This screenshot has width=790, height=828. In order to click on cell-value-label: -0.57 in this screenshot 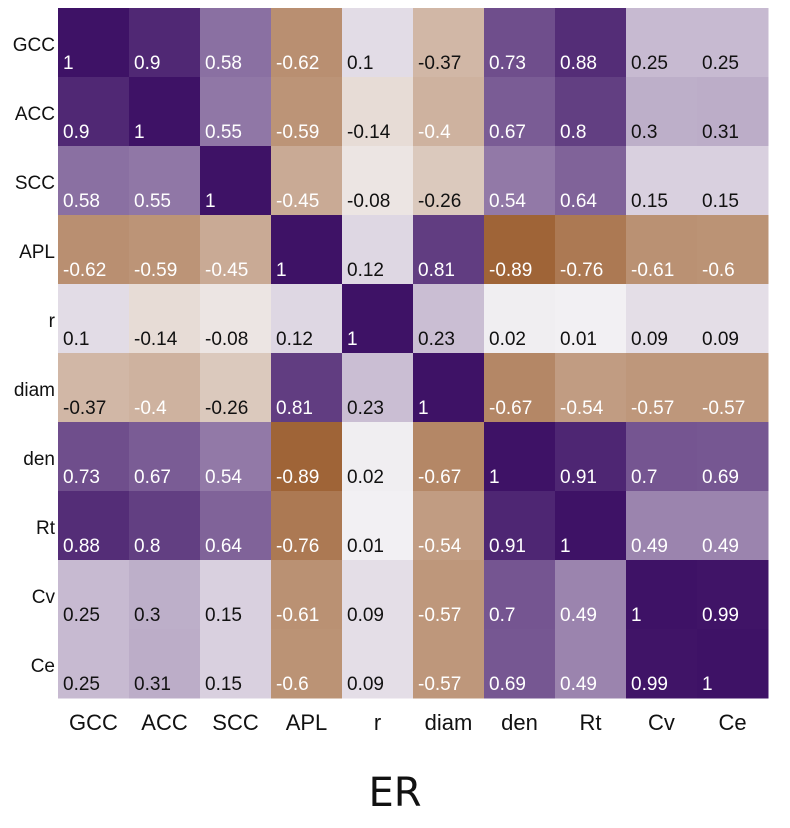, I will do `click(439, 615)`.